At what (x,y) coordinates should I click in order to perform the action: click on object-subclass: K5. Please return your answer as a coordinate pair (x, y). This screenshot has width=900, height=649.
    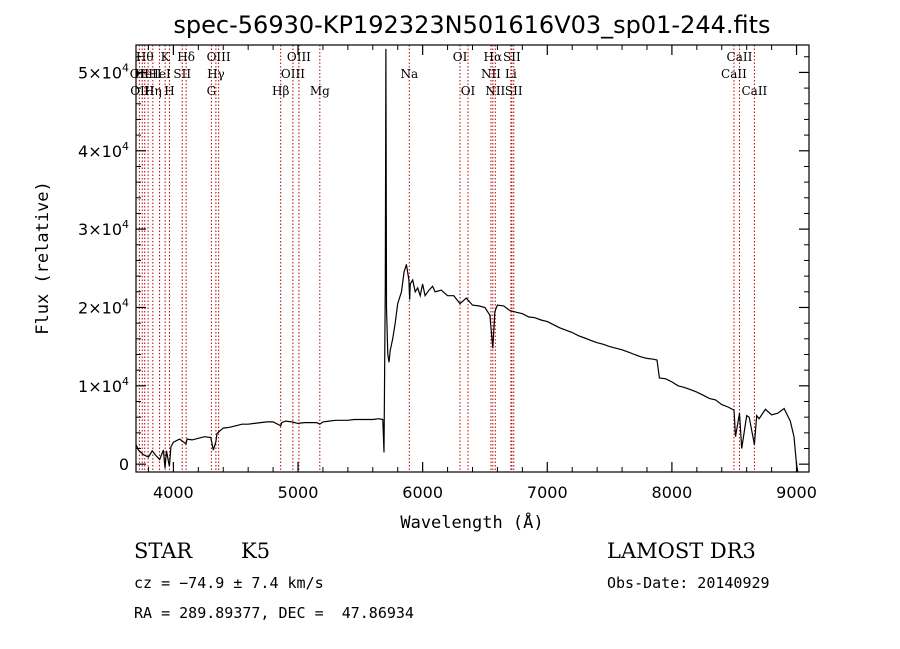
    Looking at the image, I should click on (256, 551).